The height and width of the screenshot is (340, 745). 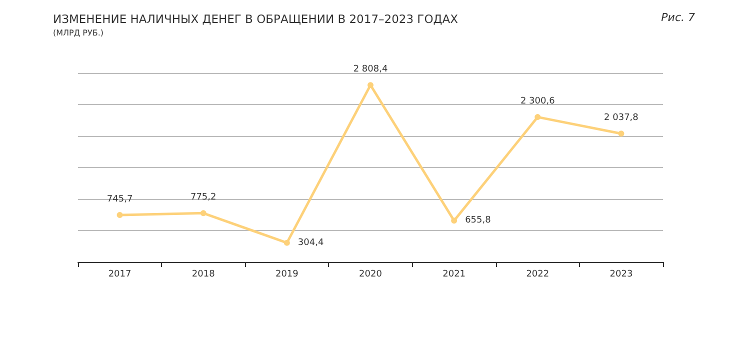 I want to click on x-tick-label: 2021, so click(x=454, y=275).